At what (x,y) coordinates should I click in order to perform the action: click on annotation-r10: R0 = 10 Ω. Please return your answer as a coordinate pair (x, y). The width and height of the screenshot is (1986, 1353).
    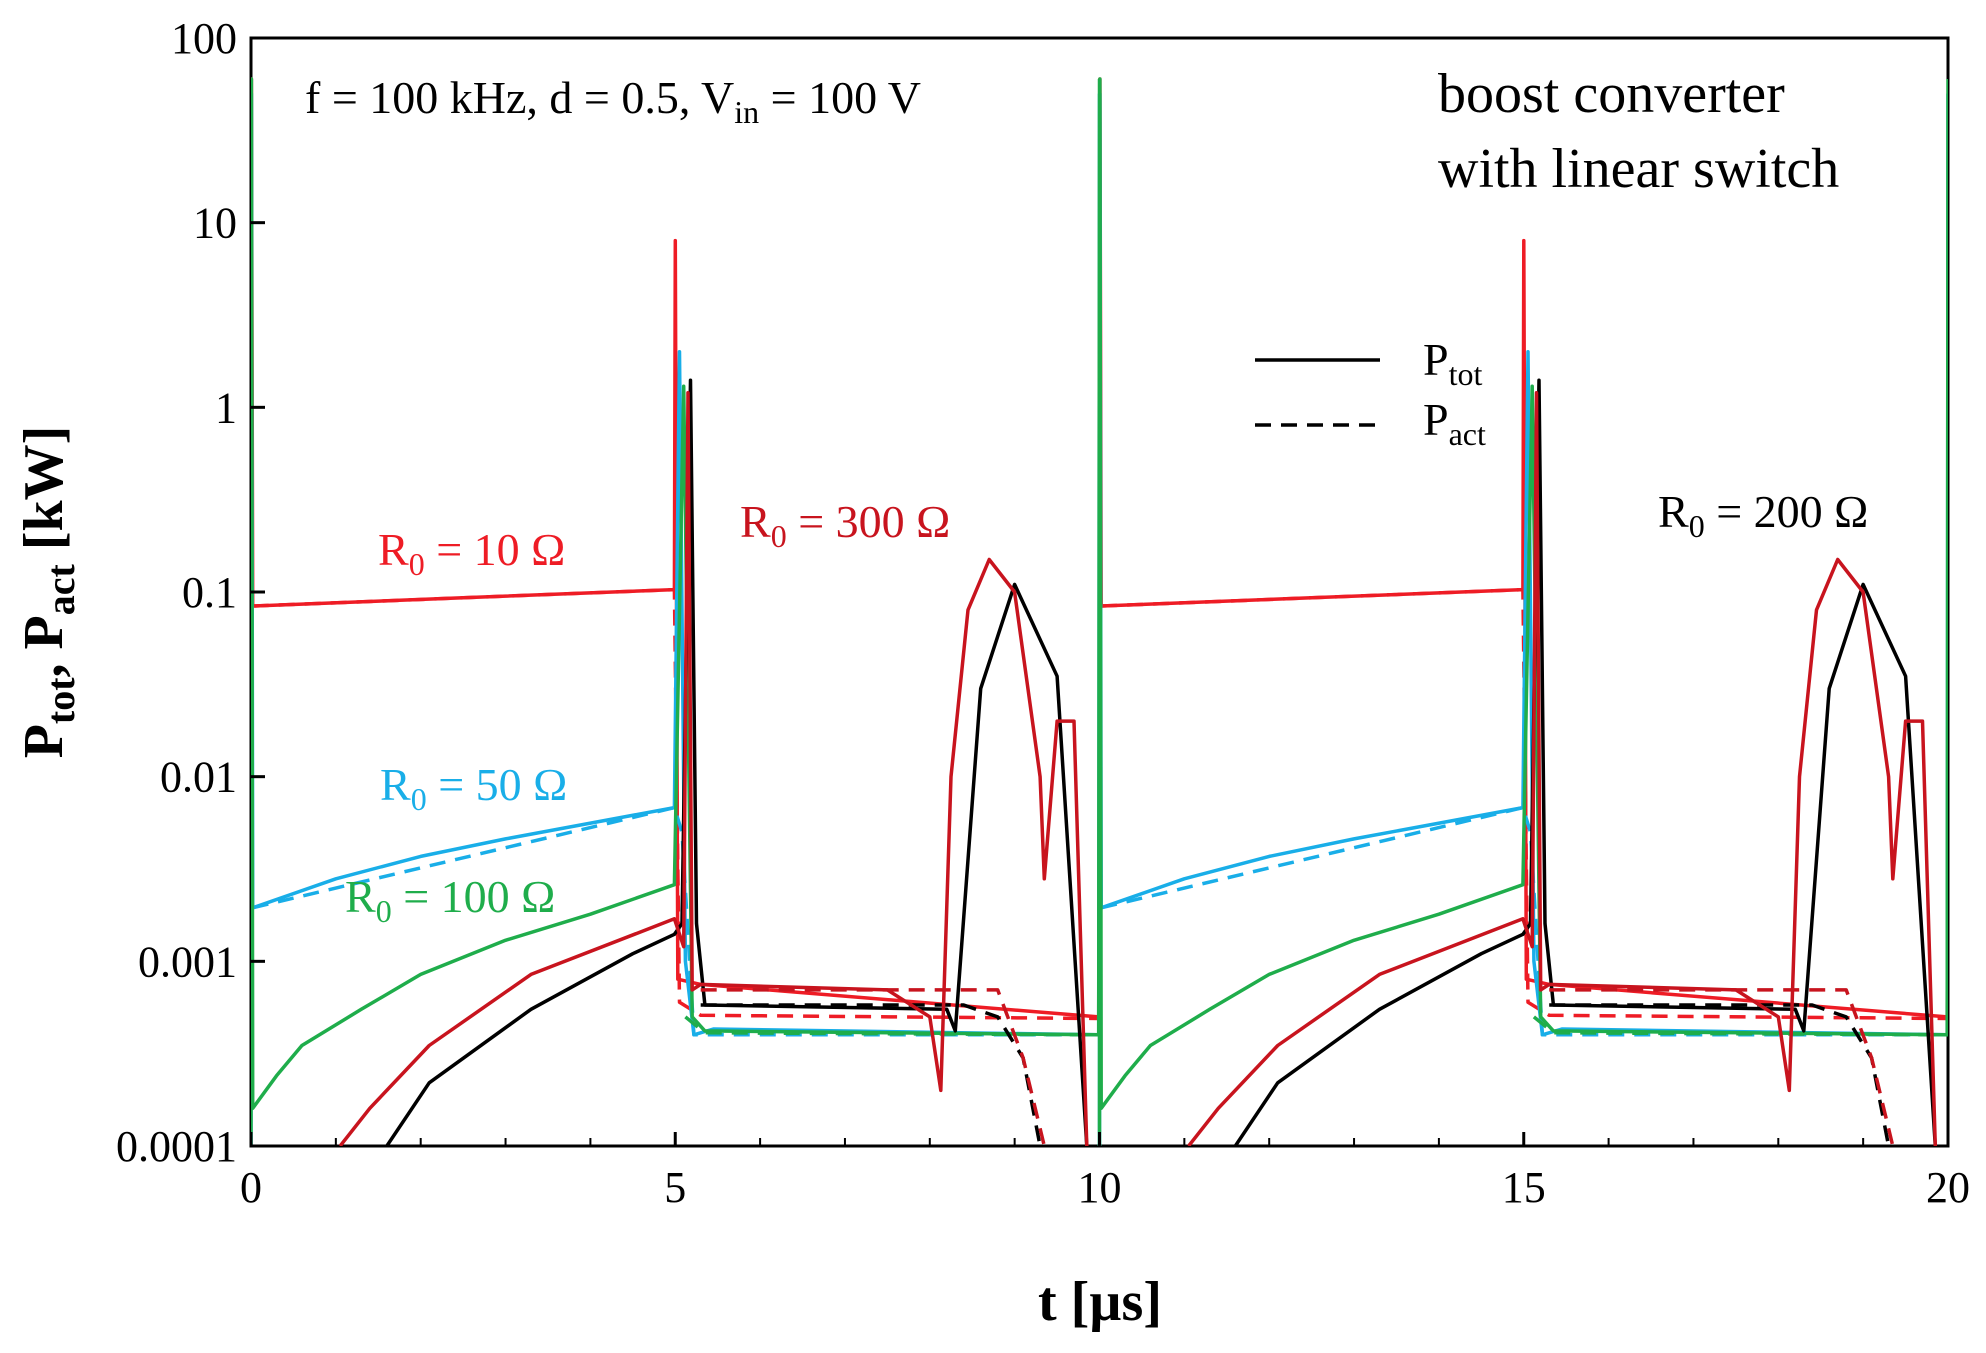
    Looking at the image, I should click on (471, 553).